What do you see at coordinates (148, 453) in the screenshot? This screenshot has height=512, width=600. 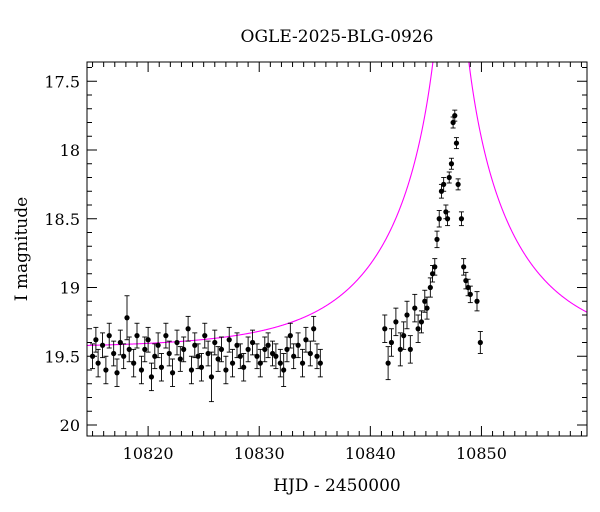 I see `x-tick-label: 10820` at bounding box center [148, 453].